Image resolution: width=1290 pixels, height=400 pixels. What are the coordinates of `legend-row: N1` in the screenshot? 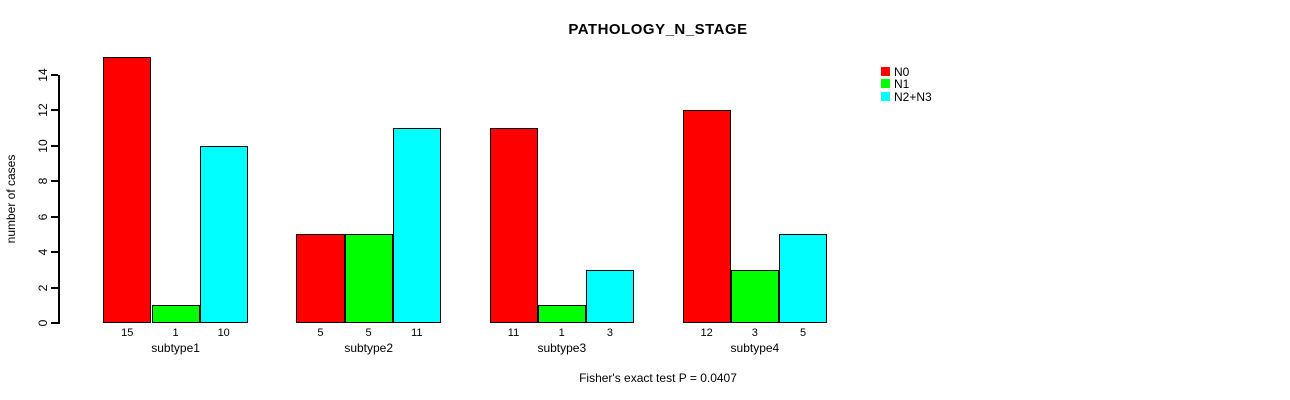 It's located at (951, 84).